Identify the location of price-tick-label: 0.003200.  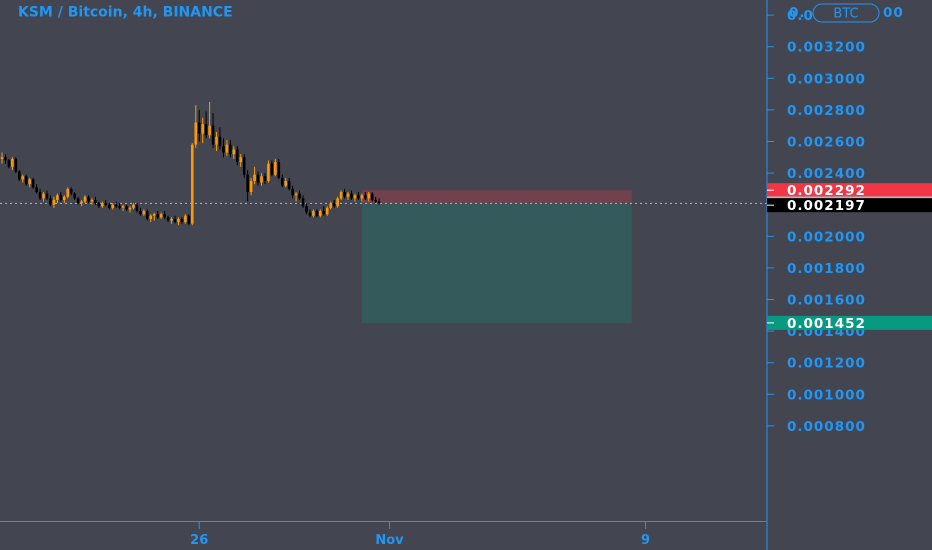
(826, 48).